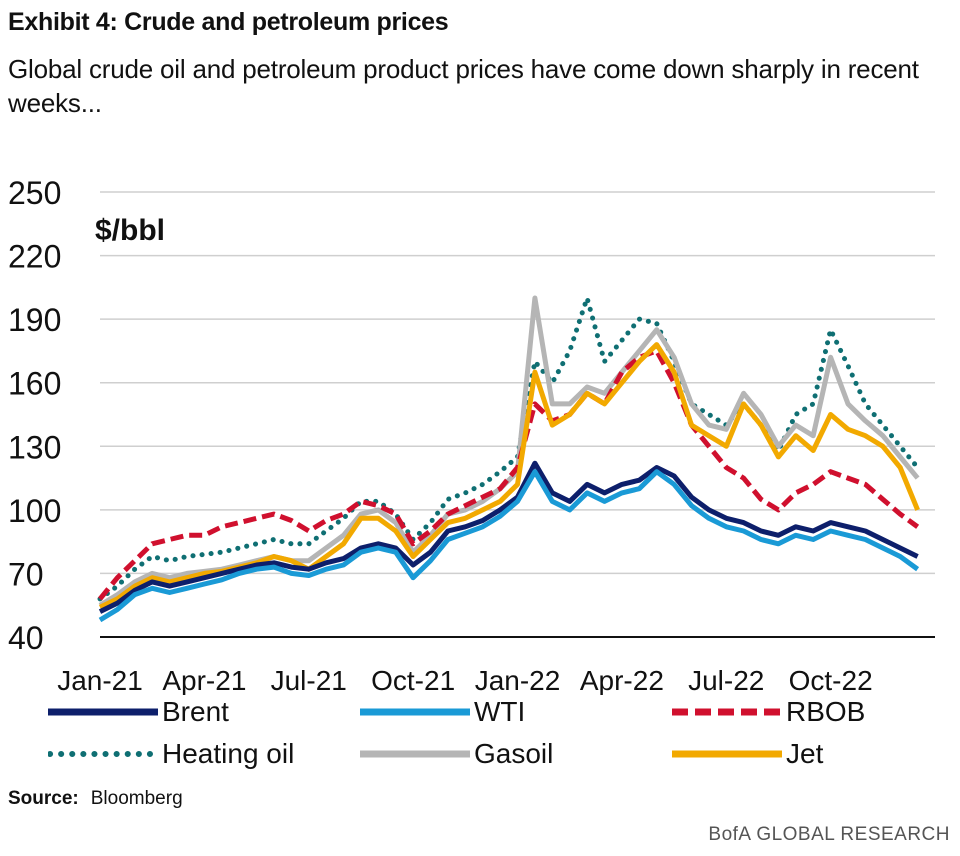 The width and height of the screenshot is (960, 856). I want to click on x-tick-label: Apr-22, so click(622, 680).